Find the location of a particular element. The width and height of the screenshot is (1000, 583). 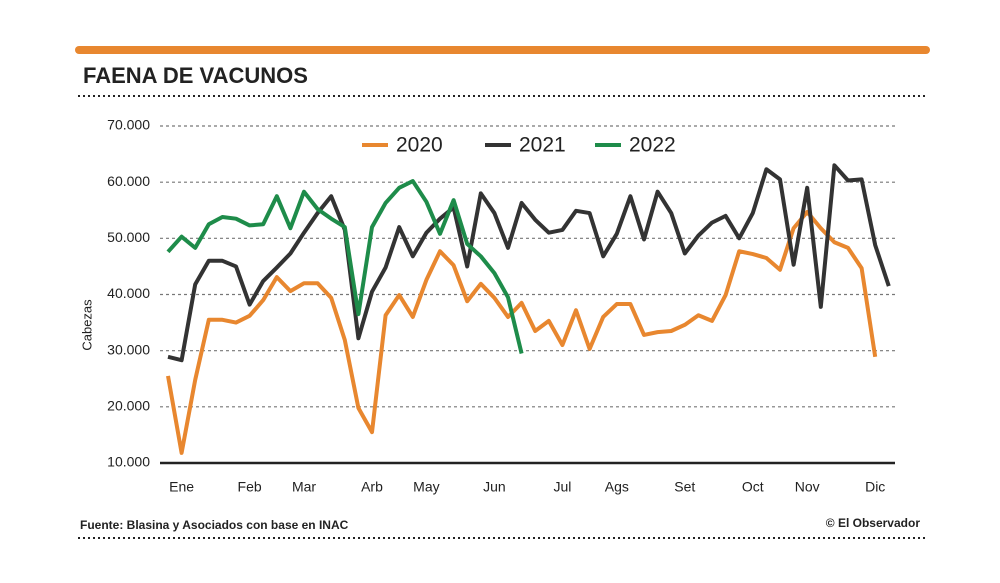

legend-label: 2020 is located at coordinates (419, 145).